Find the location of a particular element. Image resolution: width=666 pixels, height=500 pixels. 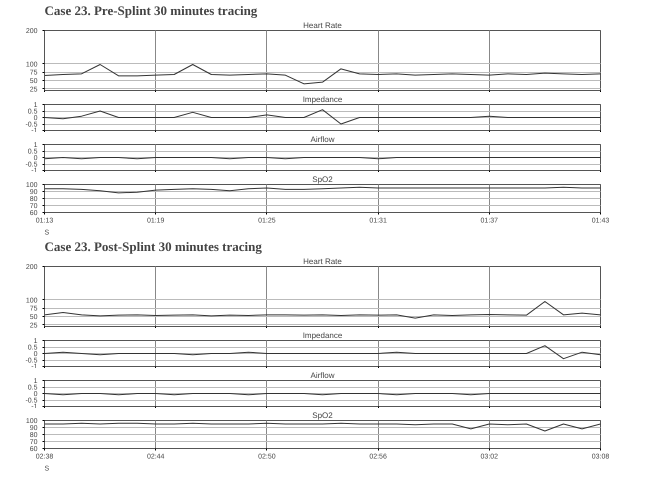

chart-title: Case 23. Pre-Splint 30 minutes tracing is located at coordinates (151, 10).